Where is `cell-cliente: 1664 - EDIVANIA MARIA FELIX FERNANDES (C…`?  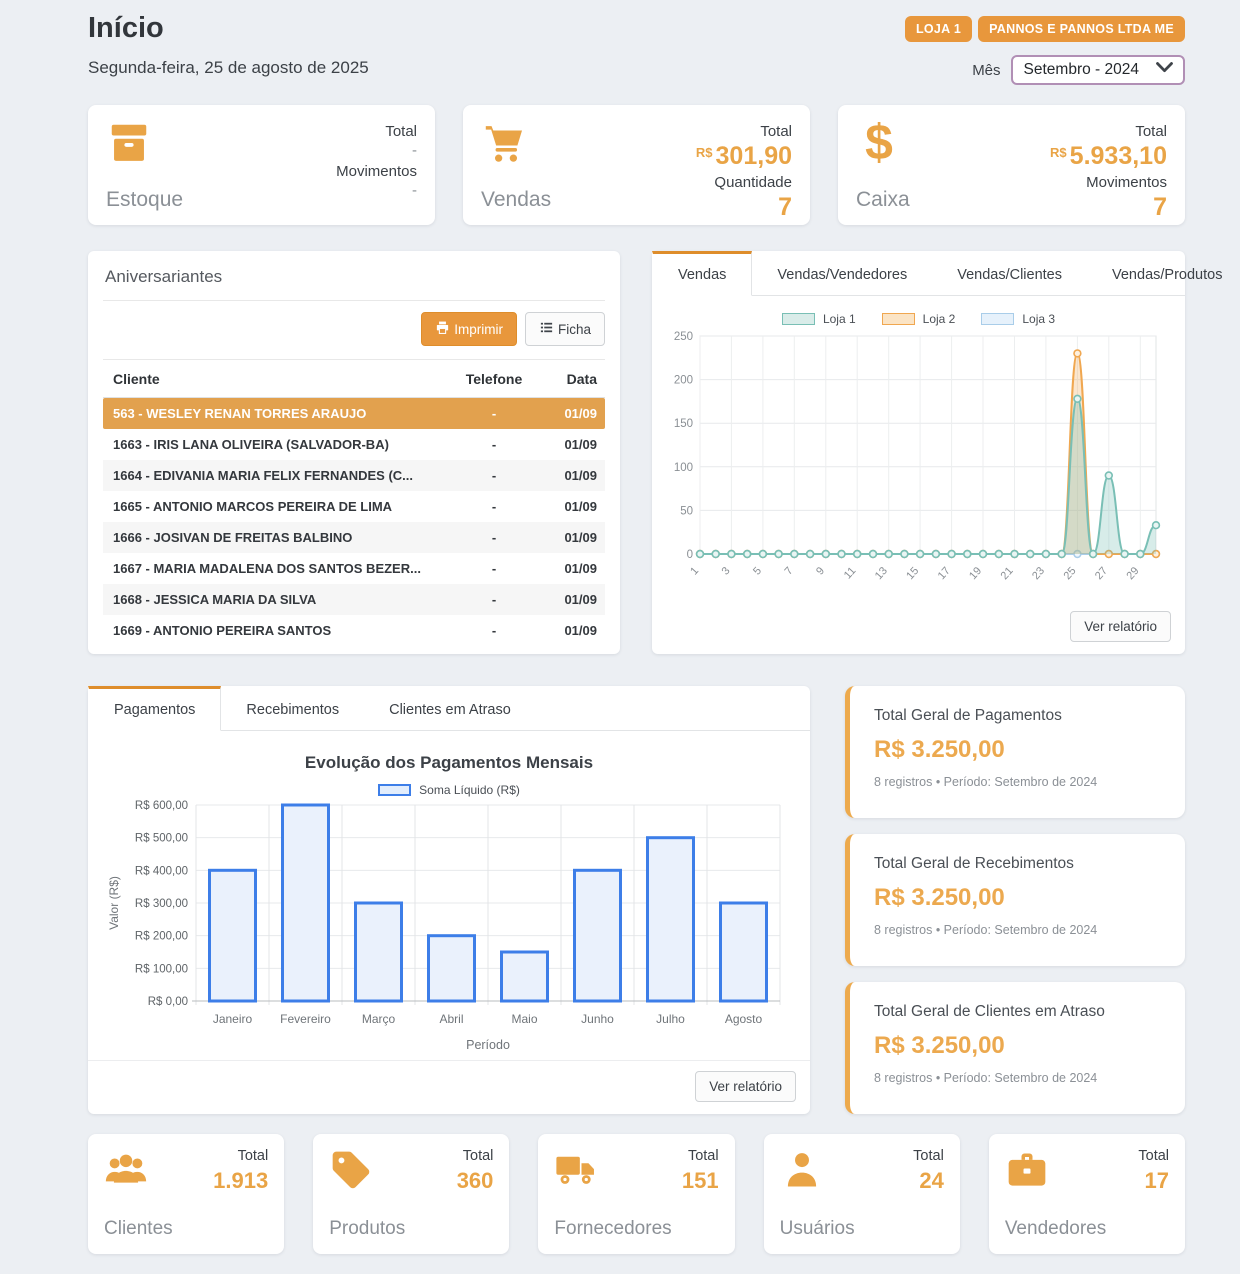
cell-cliente: 1664 - EDIVANIA MARIA FELIX FERNANDES (C… is located at coordinates (263, 475).